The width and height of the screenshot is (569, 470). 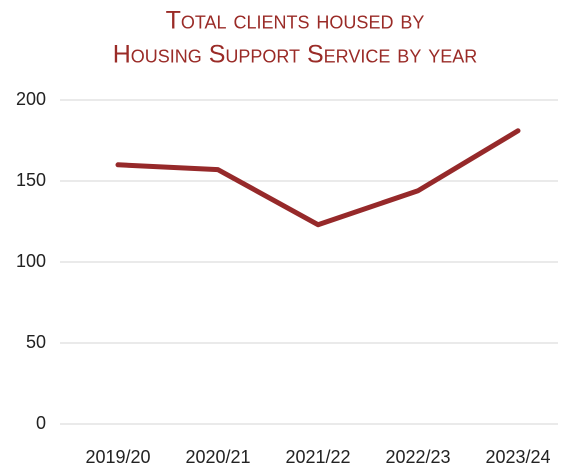 I want to click on y-tick-label: 50, so click(x=36, y=342).